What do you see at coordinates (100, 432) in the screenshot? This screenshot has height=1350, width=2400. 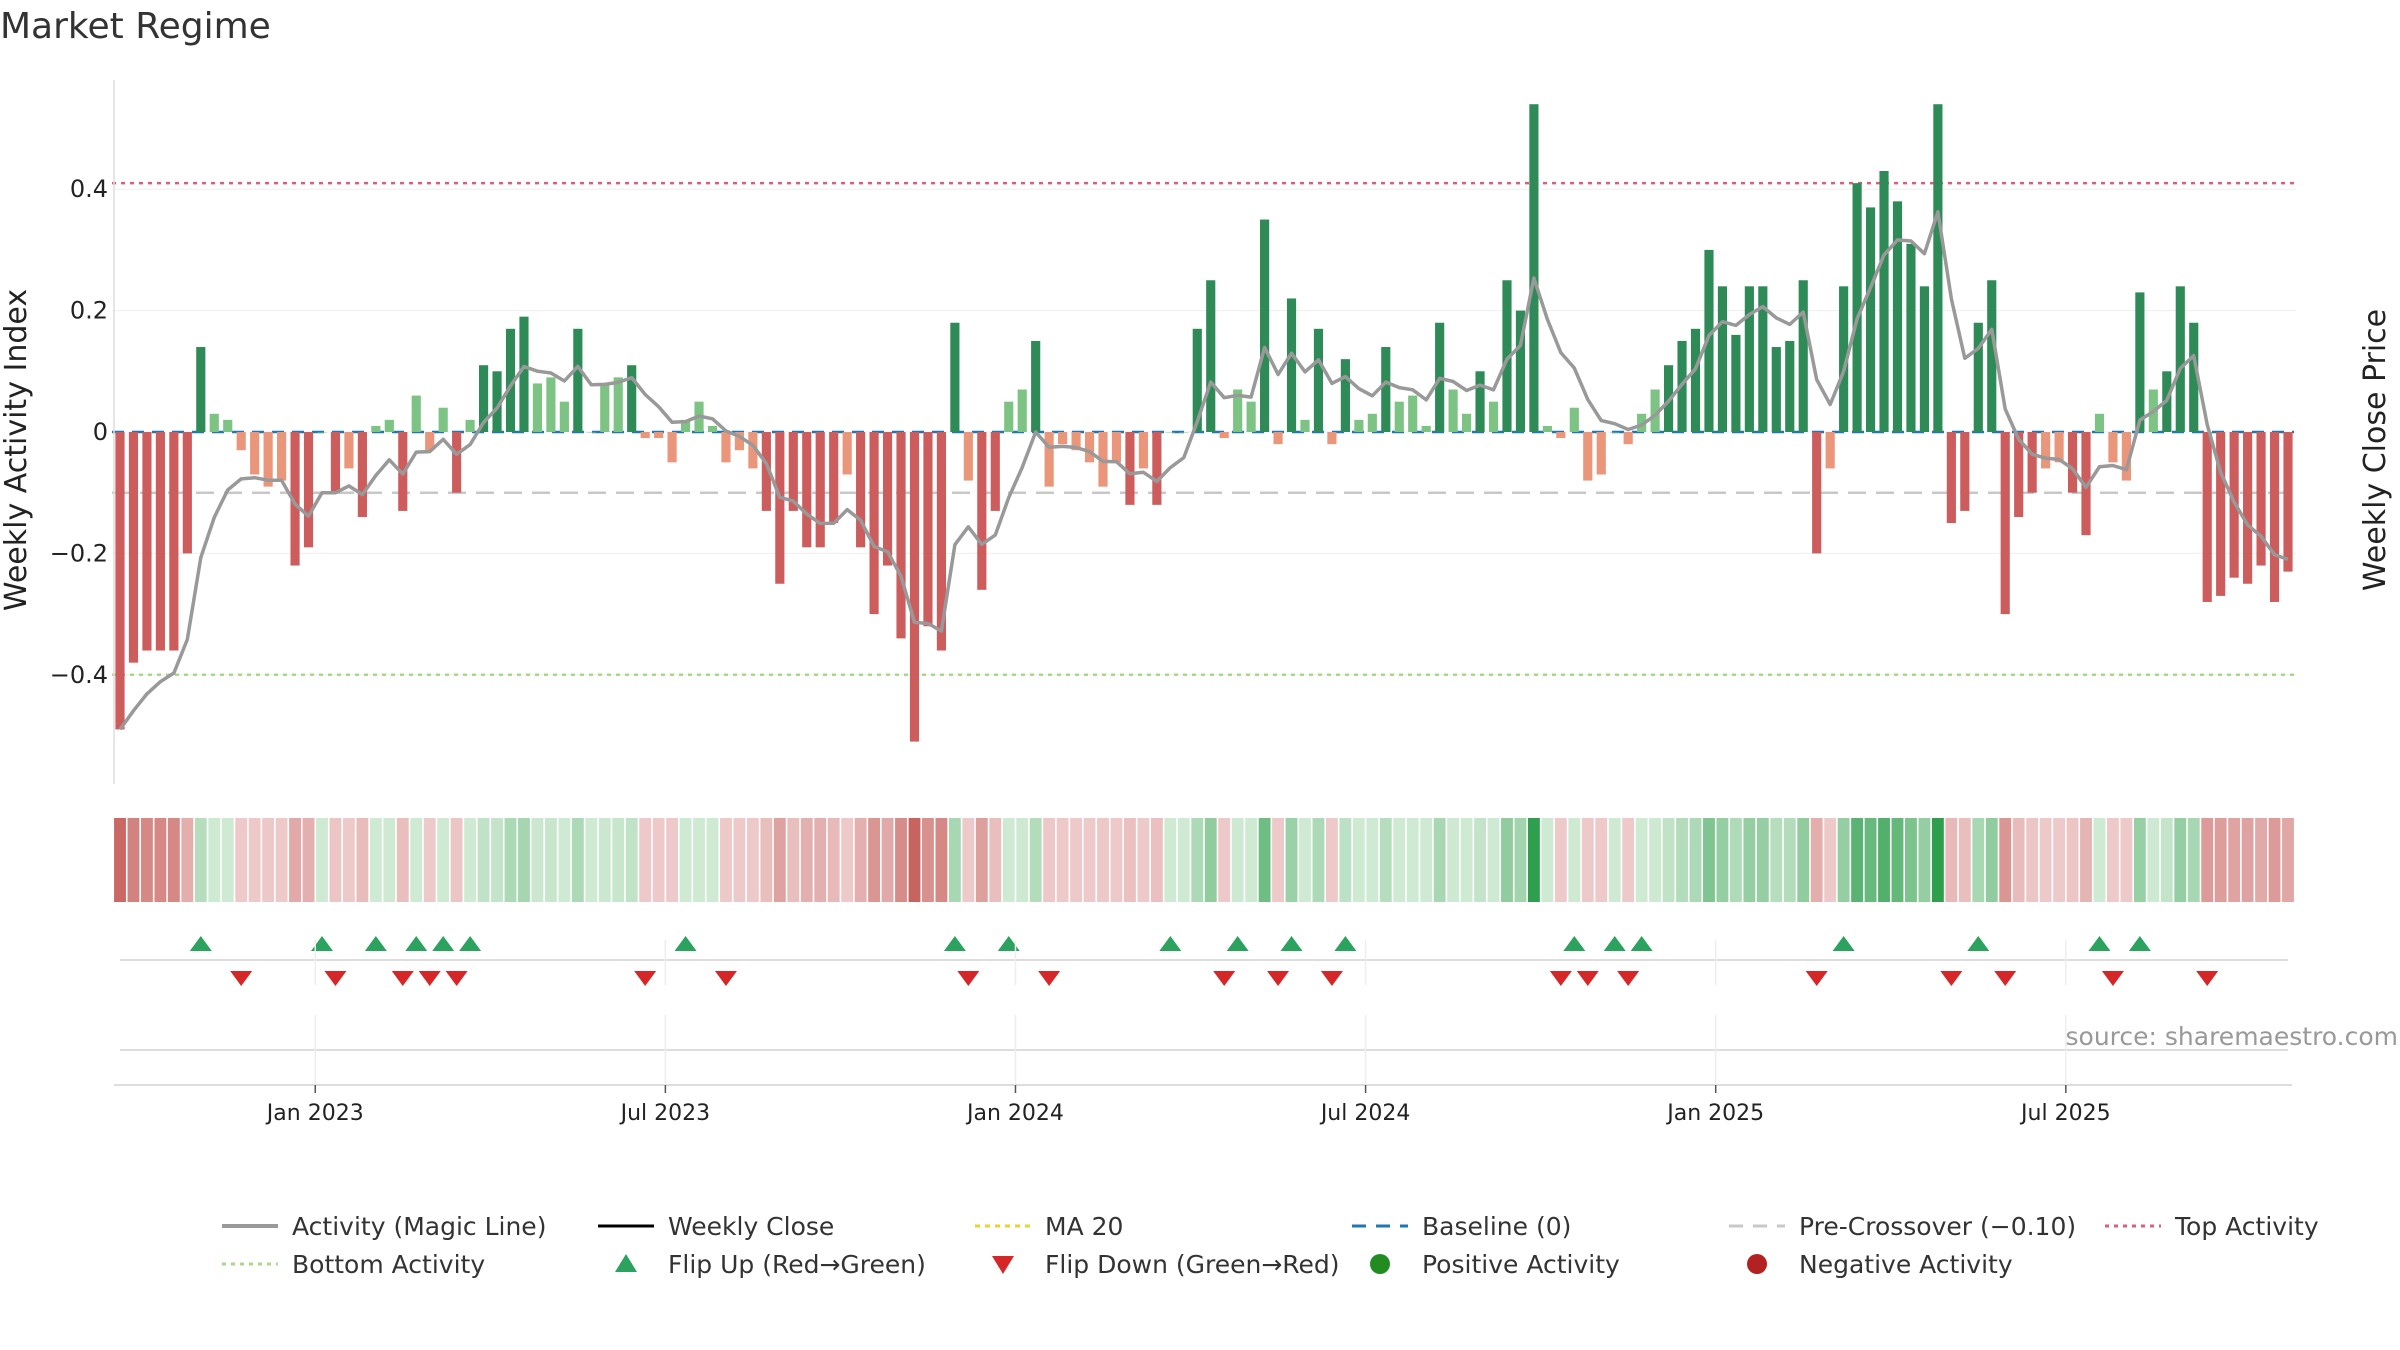 I see `y-tick-left-label: 0` at bounding box center [100, 432].